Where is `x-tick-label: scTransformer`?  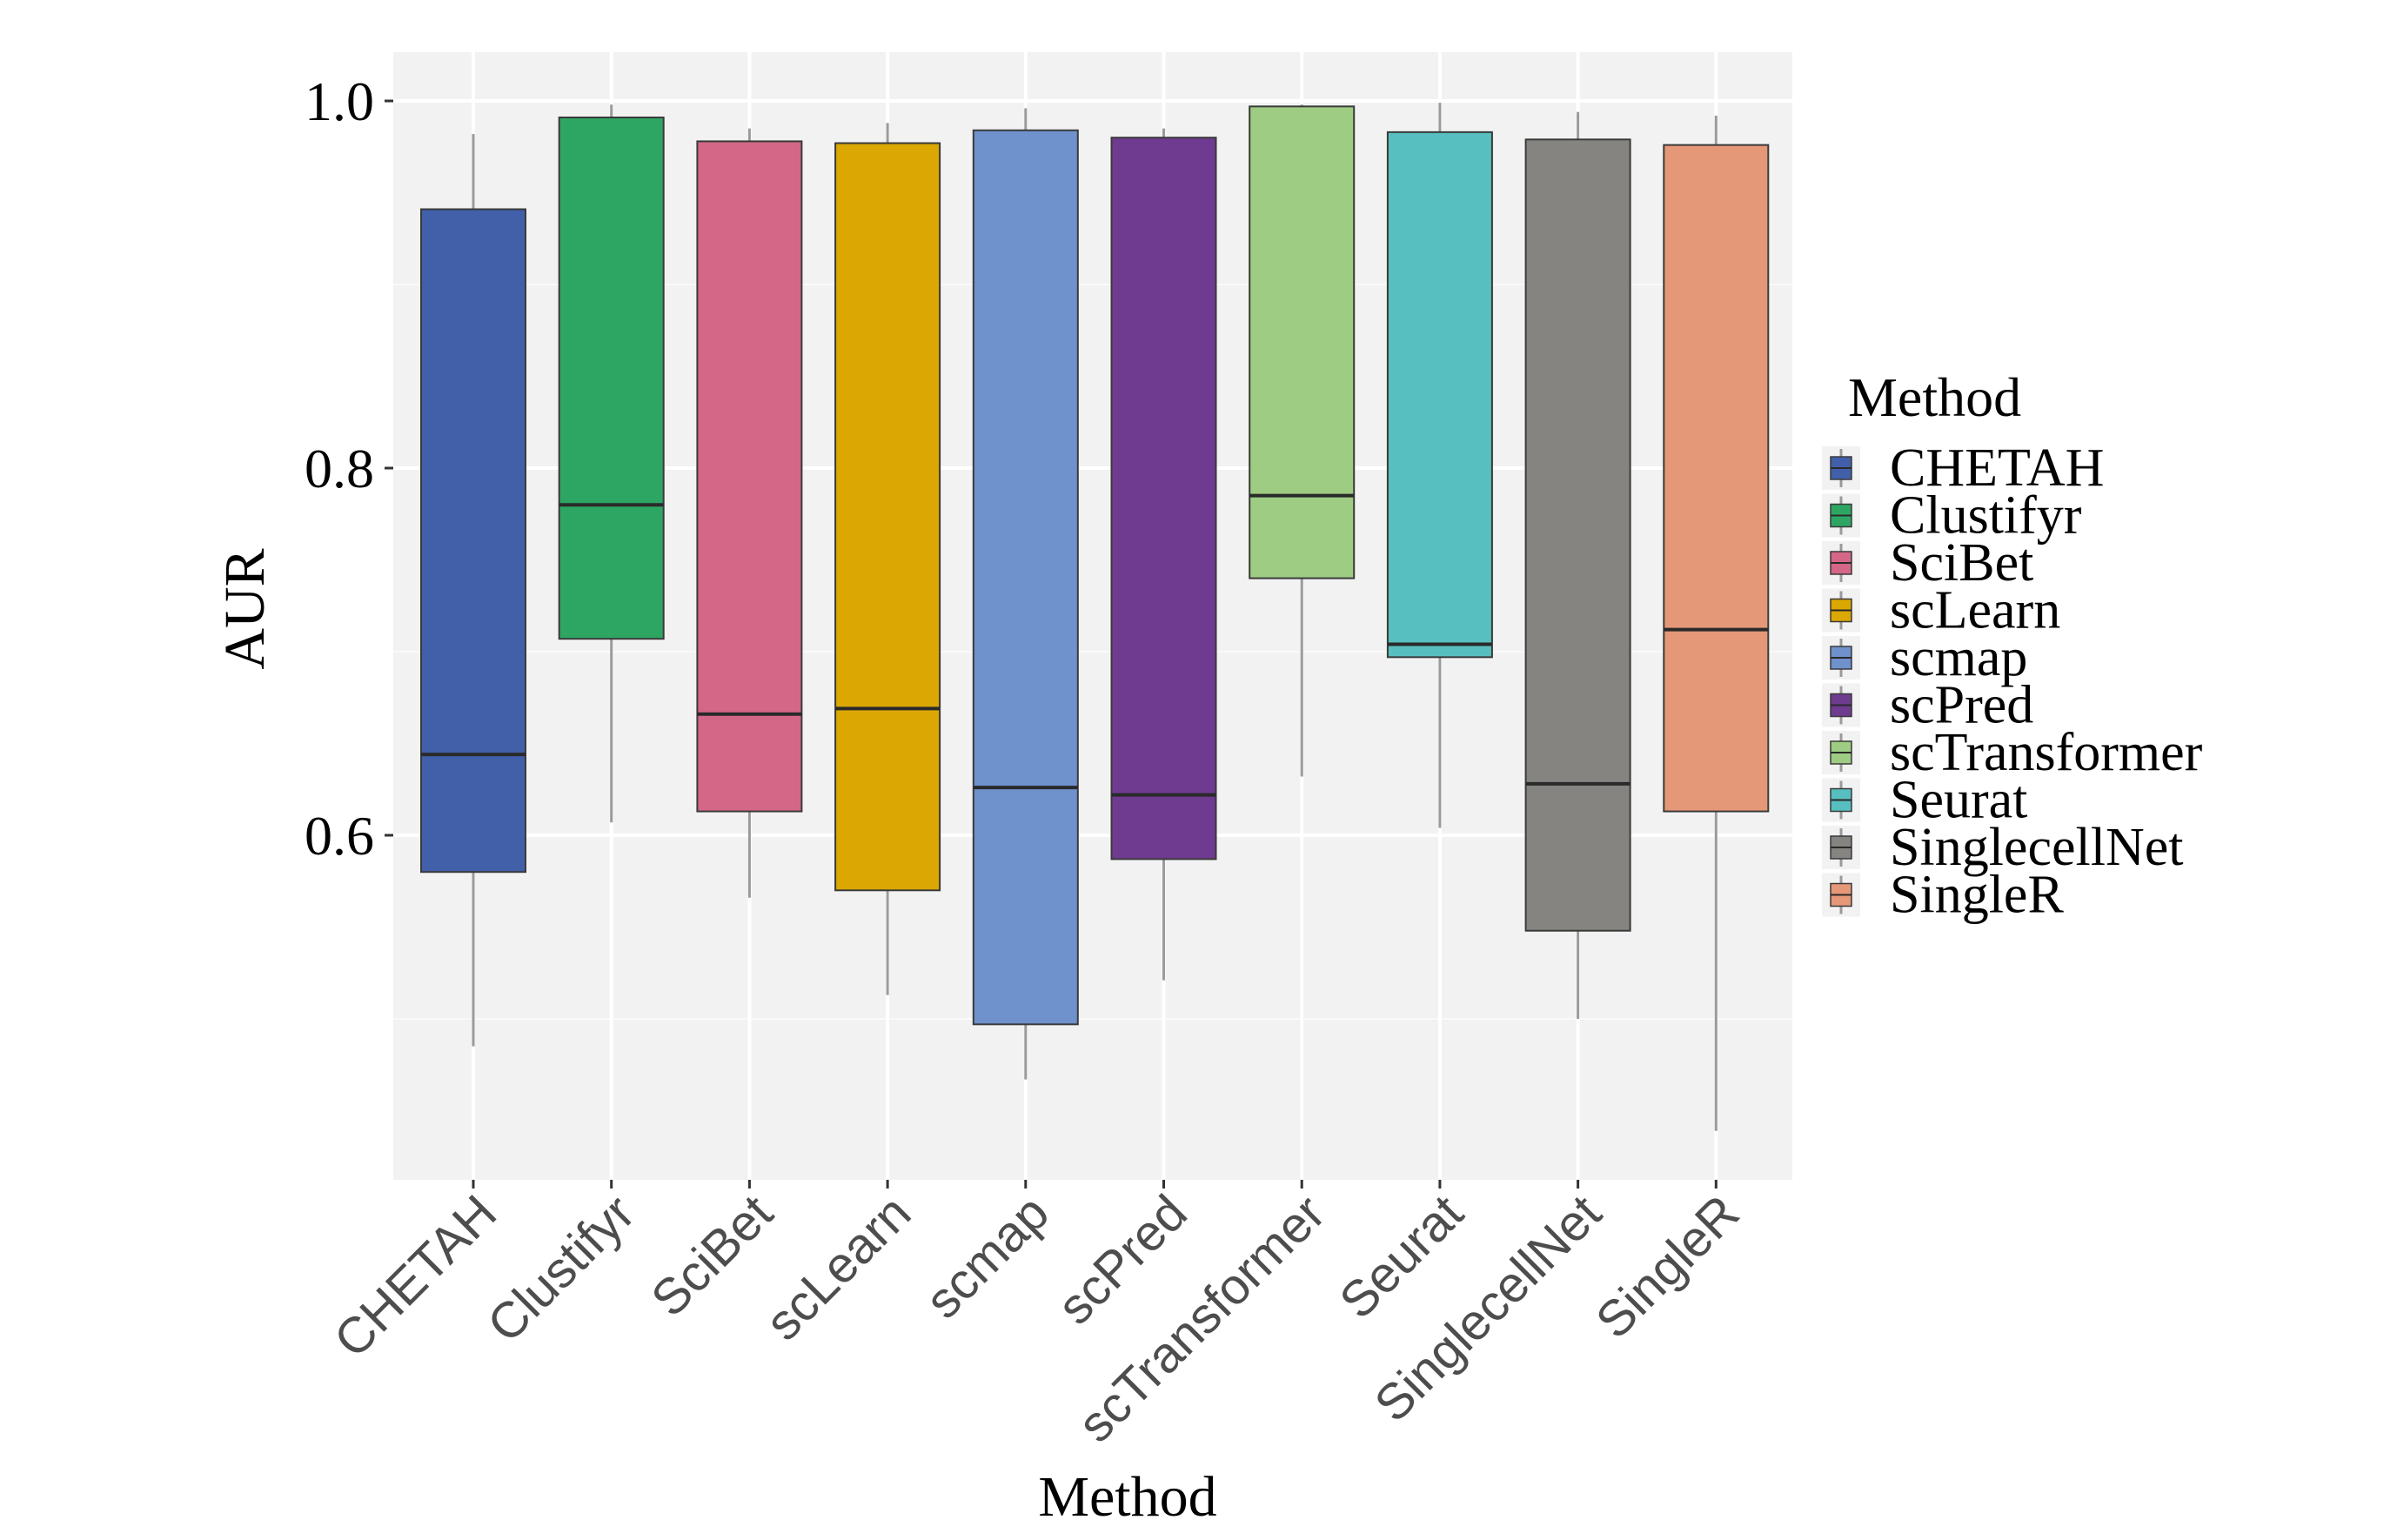
x-tick-label: scTransformer is located at coordinates (1202, 1318).